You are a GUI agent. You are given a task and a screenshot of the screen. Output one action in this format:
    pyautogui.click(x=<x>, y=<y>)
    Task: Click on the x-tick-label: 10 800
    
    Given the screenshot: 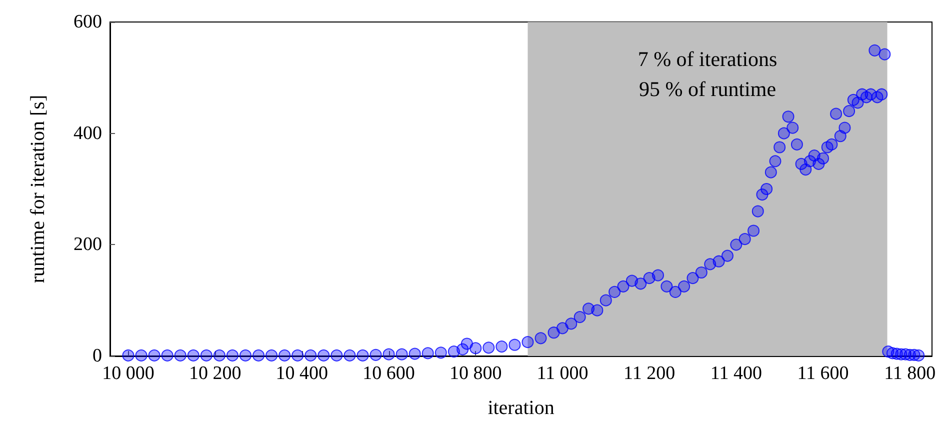 What is the action you would take?
    pyautogui.click(x=476, y=373)
    